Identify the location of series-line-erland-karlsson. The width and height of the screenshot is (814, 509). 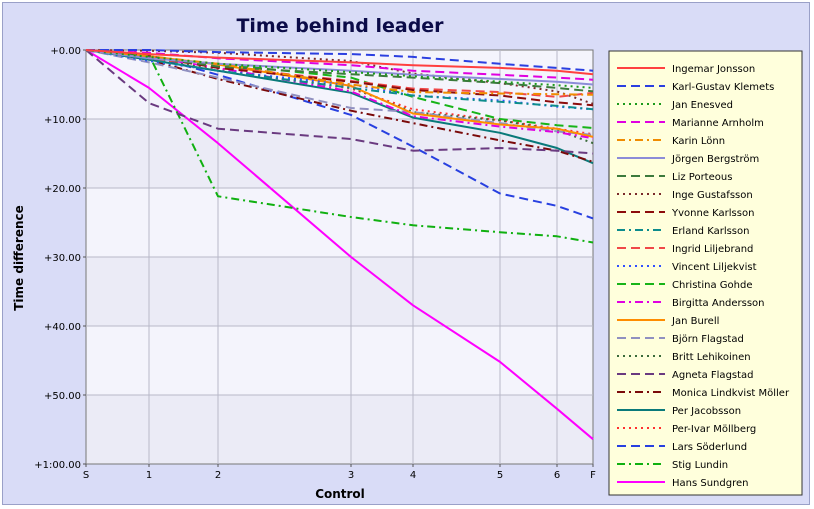
(339, 80).